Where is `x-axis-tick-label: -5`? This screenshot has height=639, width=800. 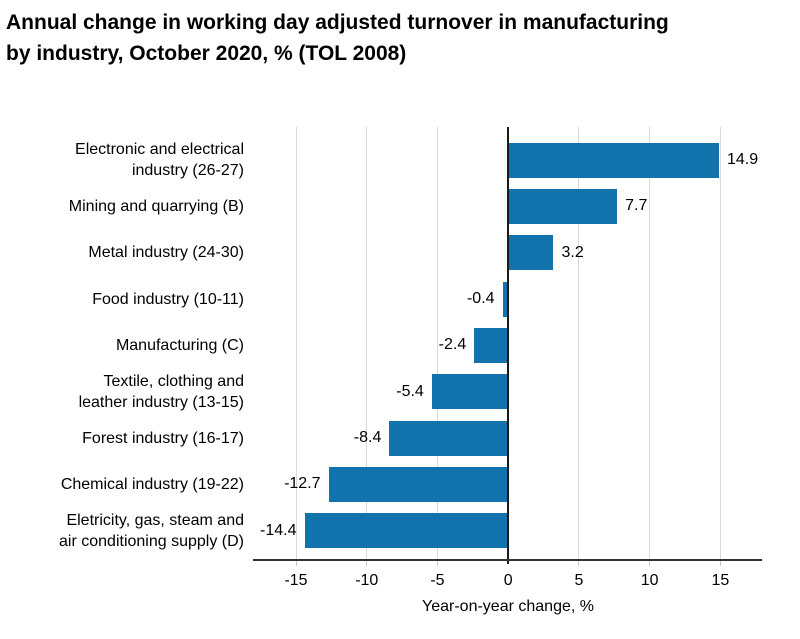
x-axis-tick-label: -5 is located at coordinates (437, 580).